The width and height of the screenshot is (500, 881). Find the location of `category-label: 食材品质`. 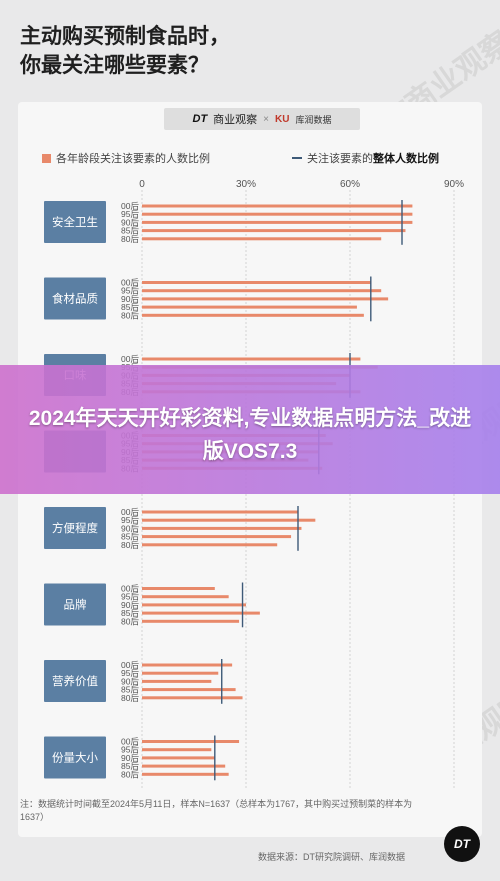

category-label: 食材品质 is located at coordinates (75, 299).